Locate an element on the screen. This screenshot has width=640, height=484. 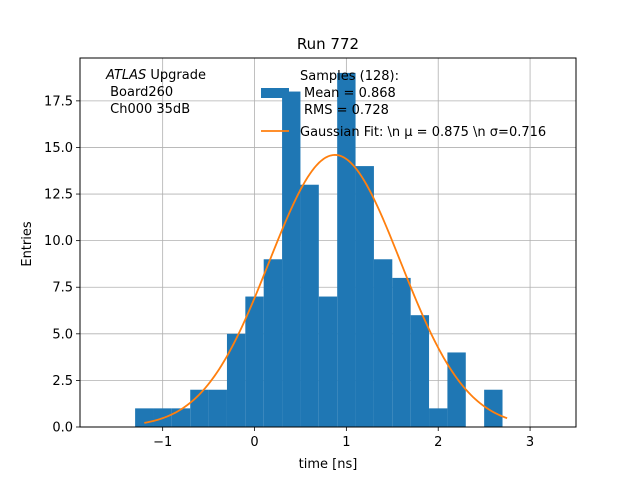
y-axis-label: Entries is located at coordinates (27, 244).